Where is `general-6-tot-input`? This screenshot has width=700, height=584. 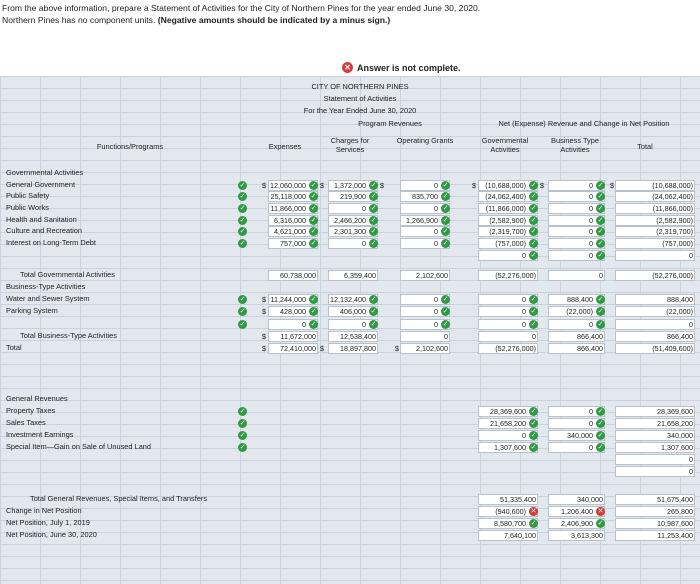
general-6-tot-input is located at coordinates (655, 471).